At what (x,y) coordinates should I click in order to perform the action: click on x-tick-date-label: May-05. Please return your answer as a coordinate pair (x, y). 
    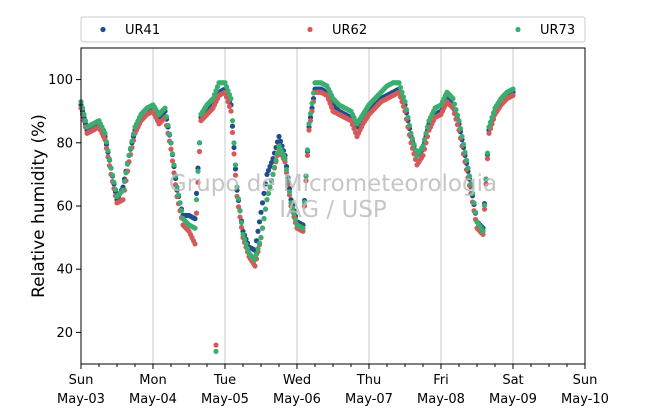
    Looking at the image, I should click on (225, 399).